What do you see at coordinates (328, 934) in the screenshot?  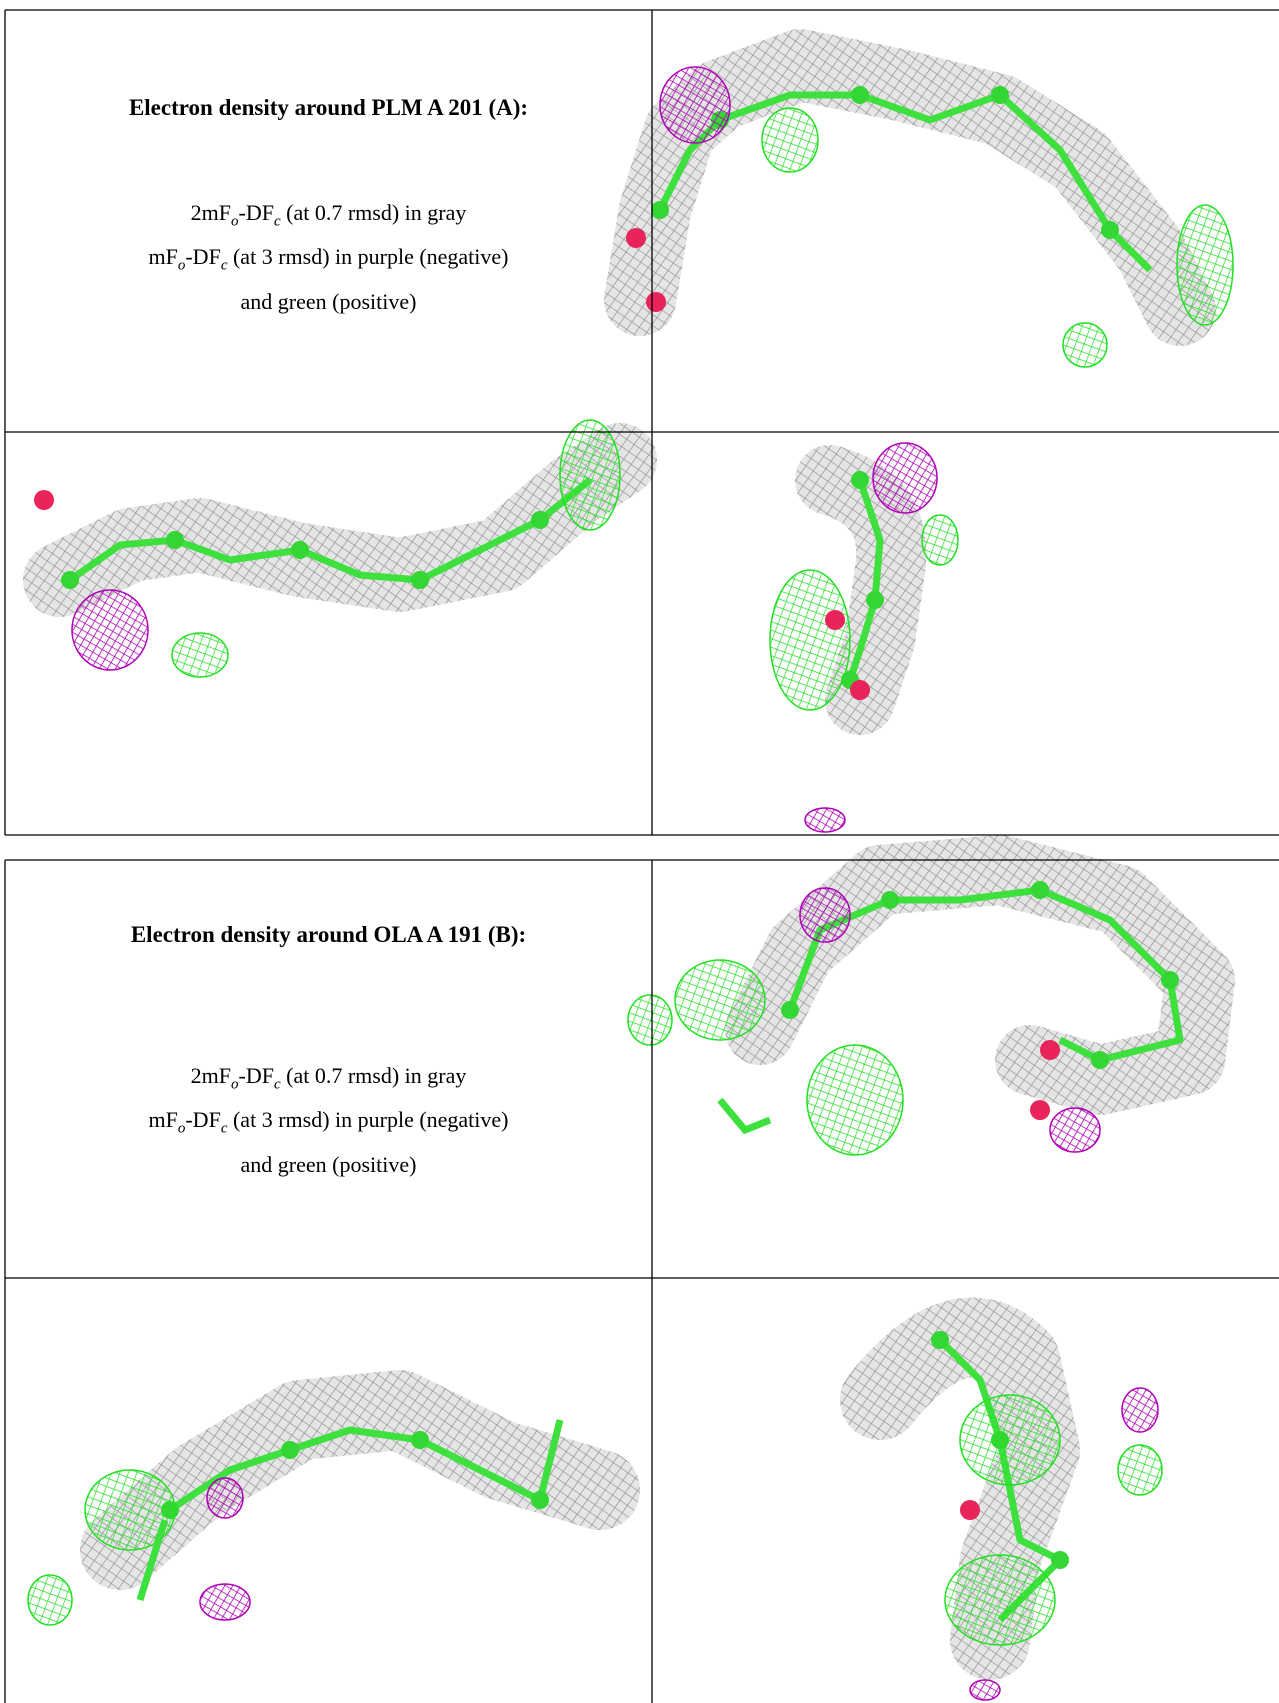 I see `section-title: Electron density around OLA A 191 (B):` at bounding box center [328, 934].